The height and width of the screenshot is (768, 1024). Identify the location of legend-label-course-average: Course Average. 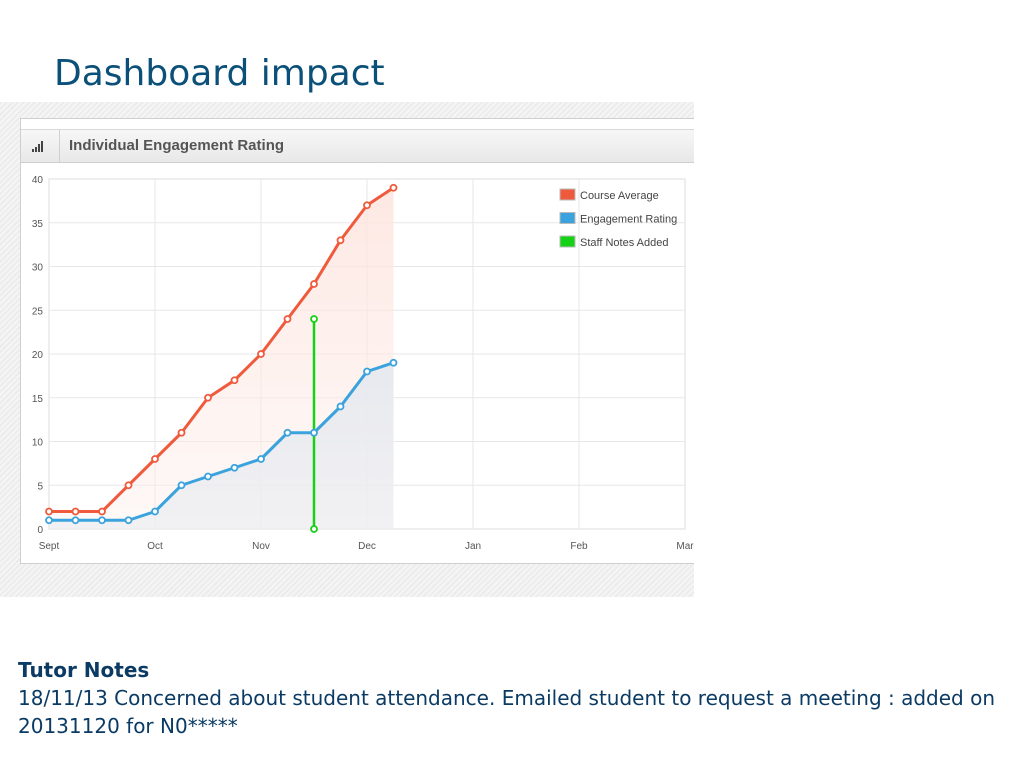
(619, 196).